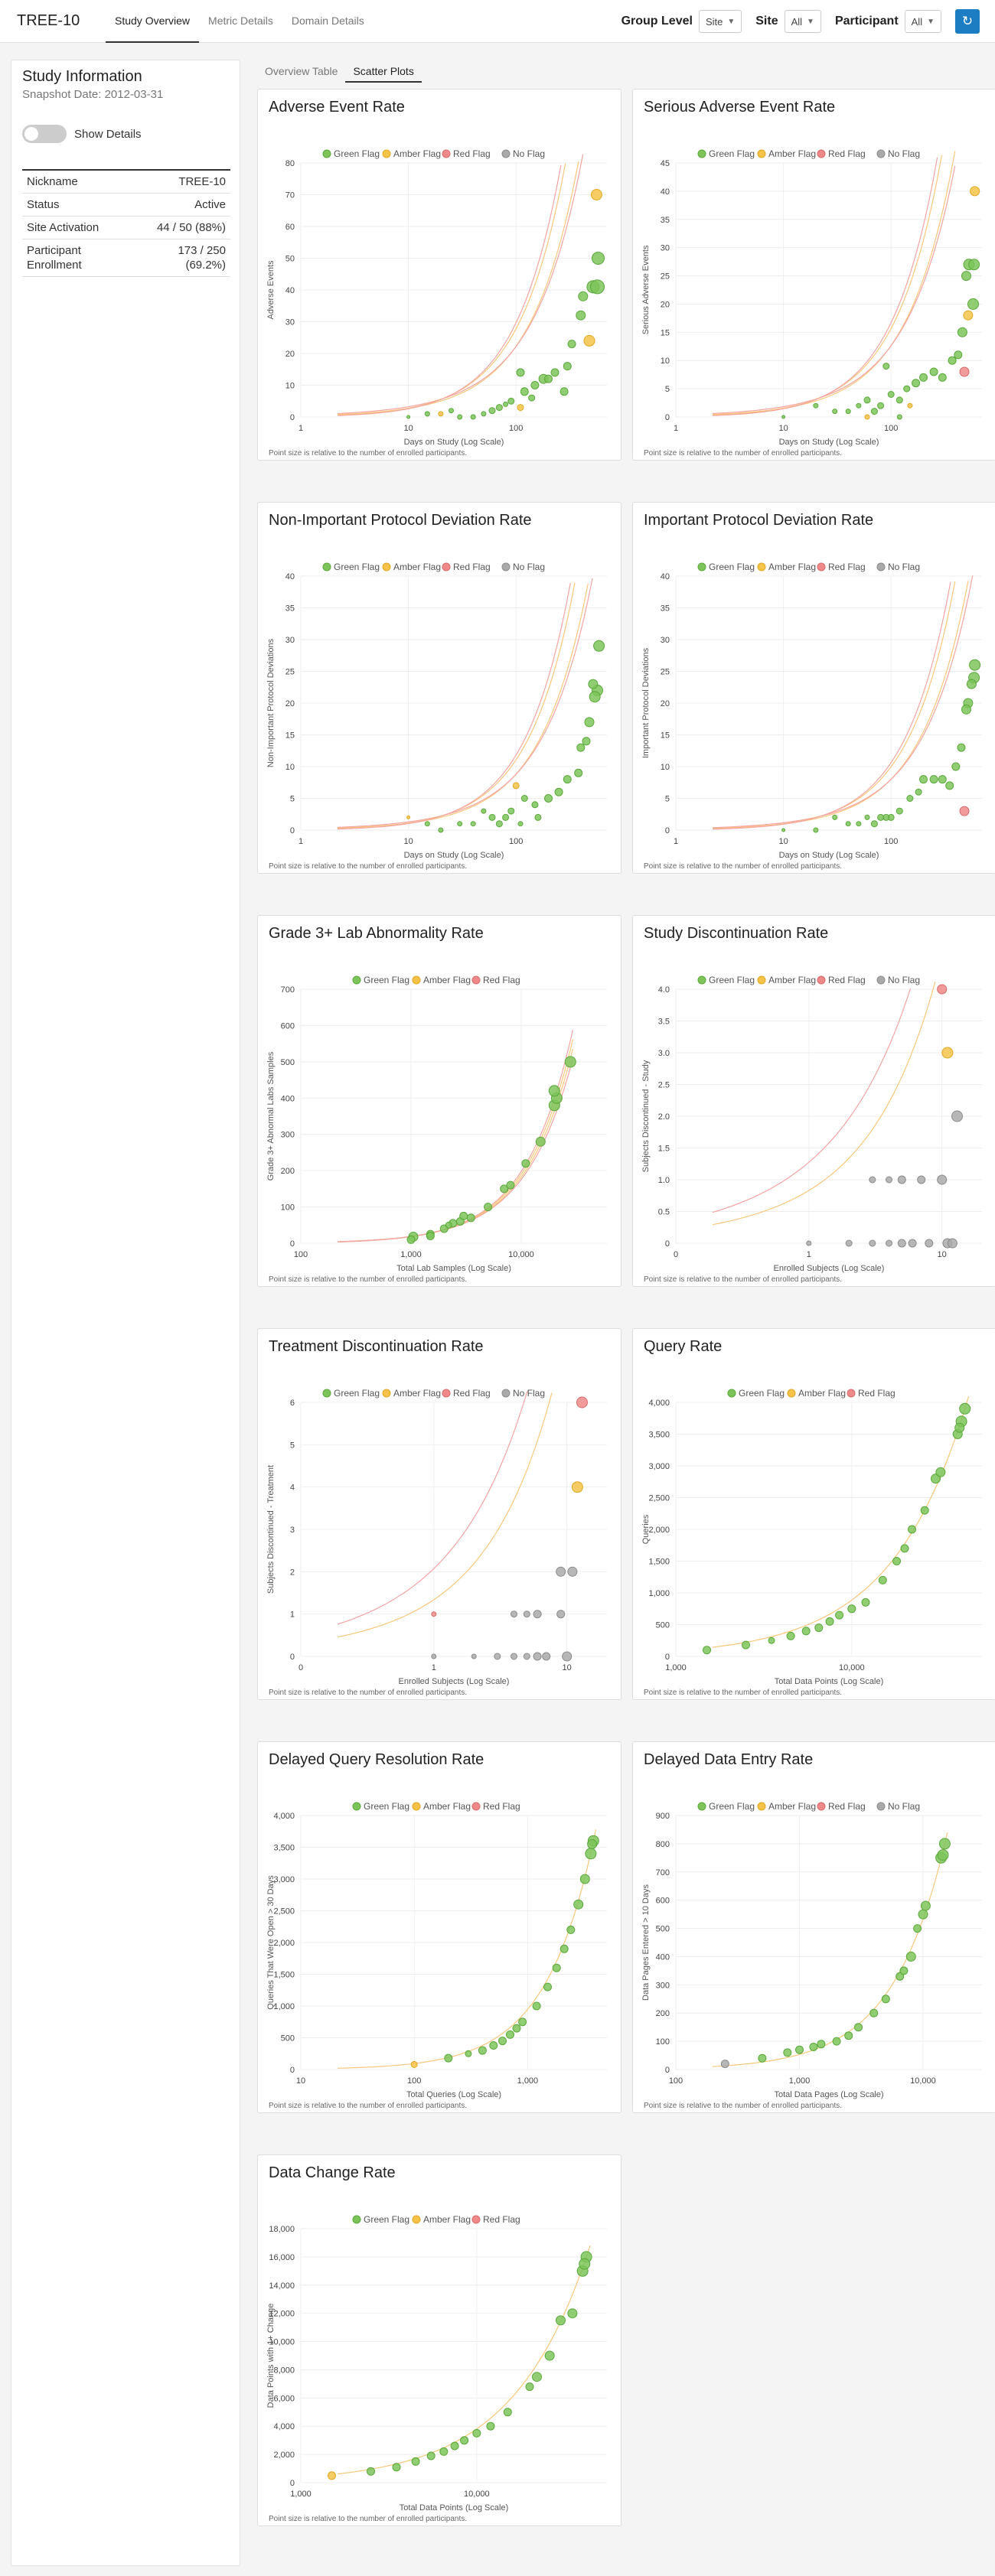 This screenshot has height=2576, width=995. What do you see at coordinates (240, 21) in the screenshot?
I see `tab-metric-details: Metric Details` at bounding box center [240, 21].